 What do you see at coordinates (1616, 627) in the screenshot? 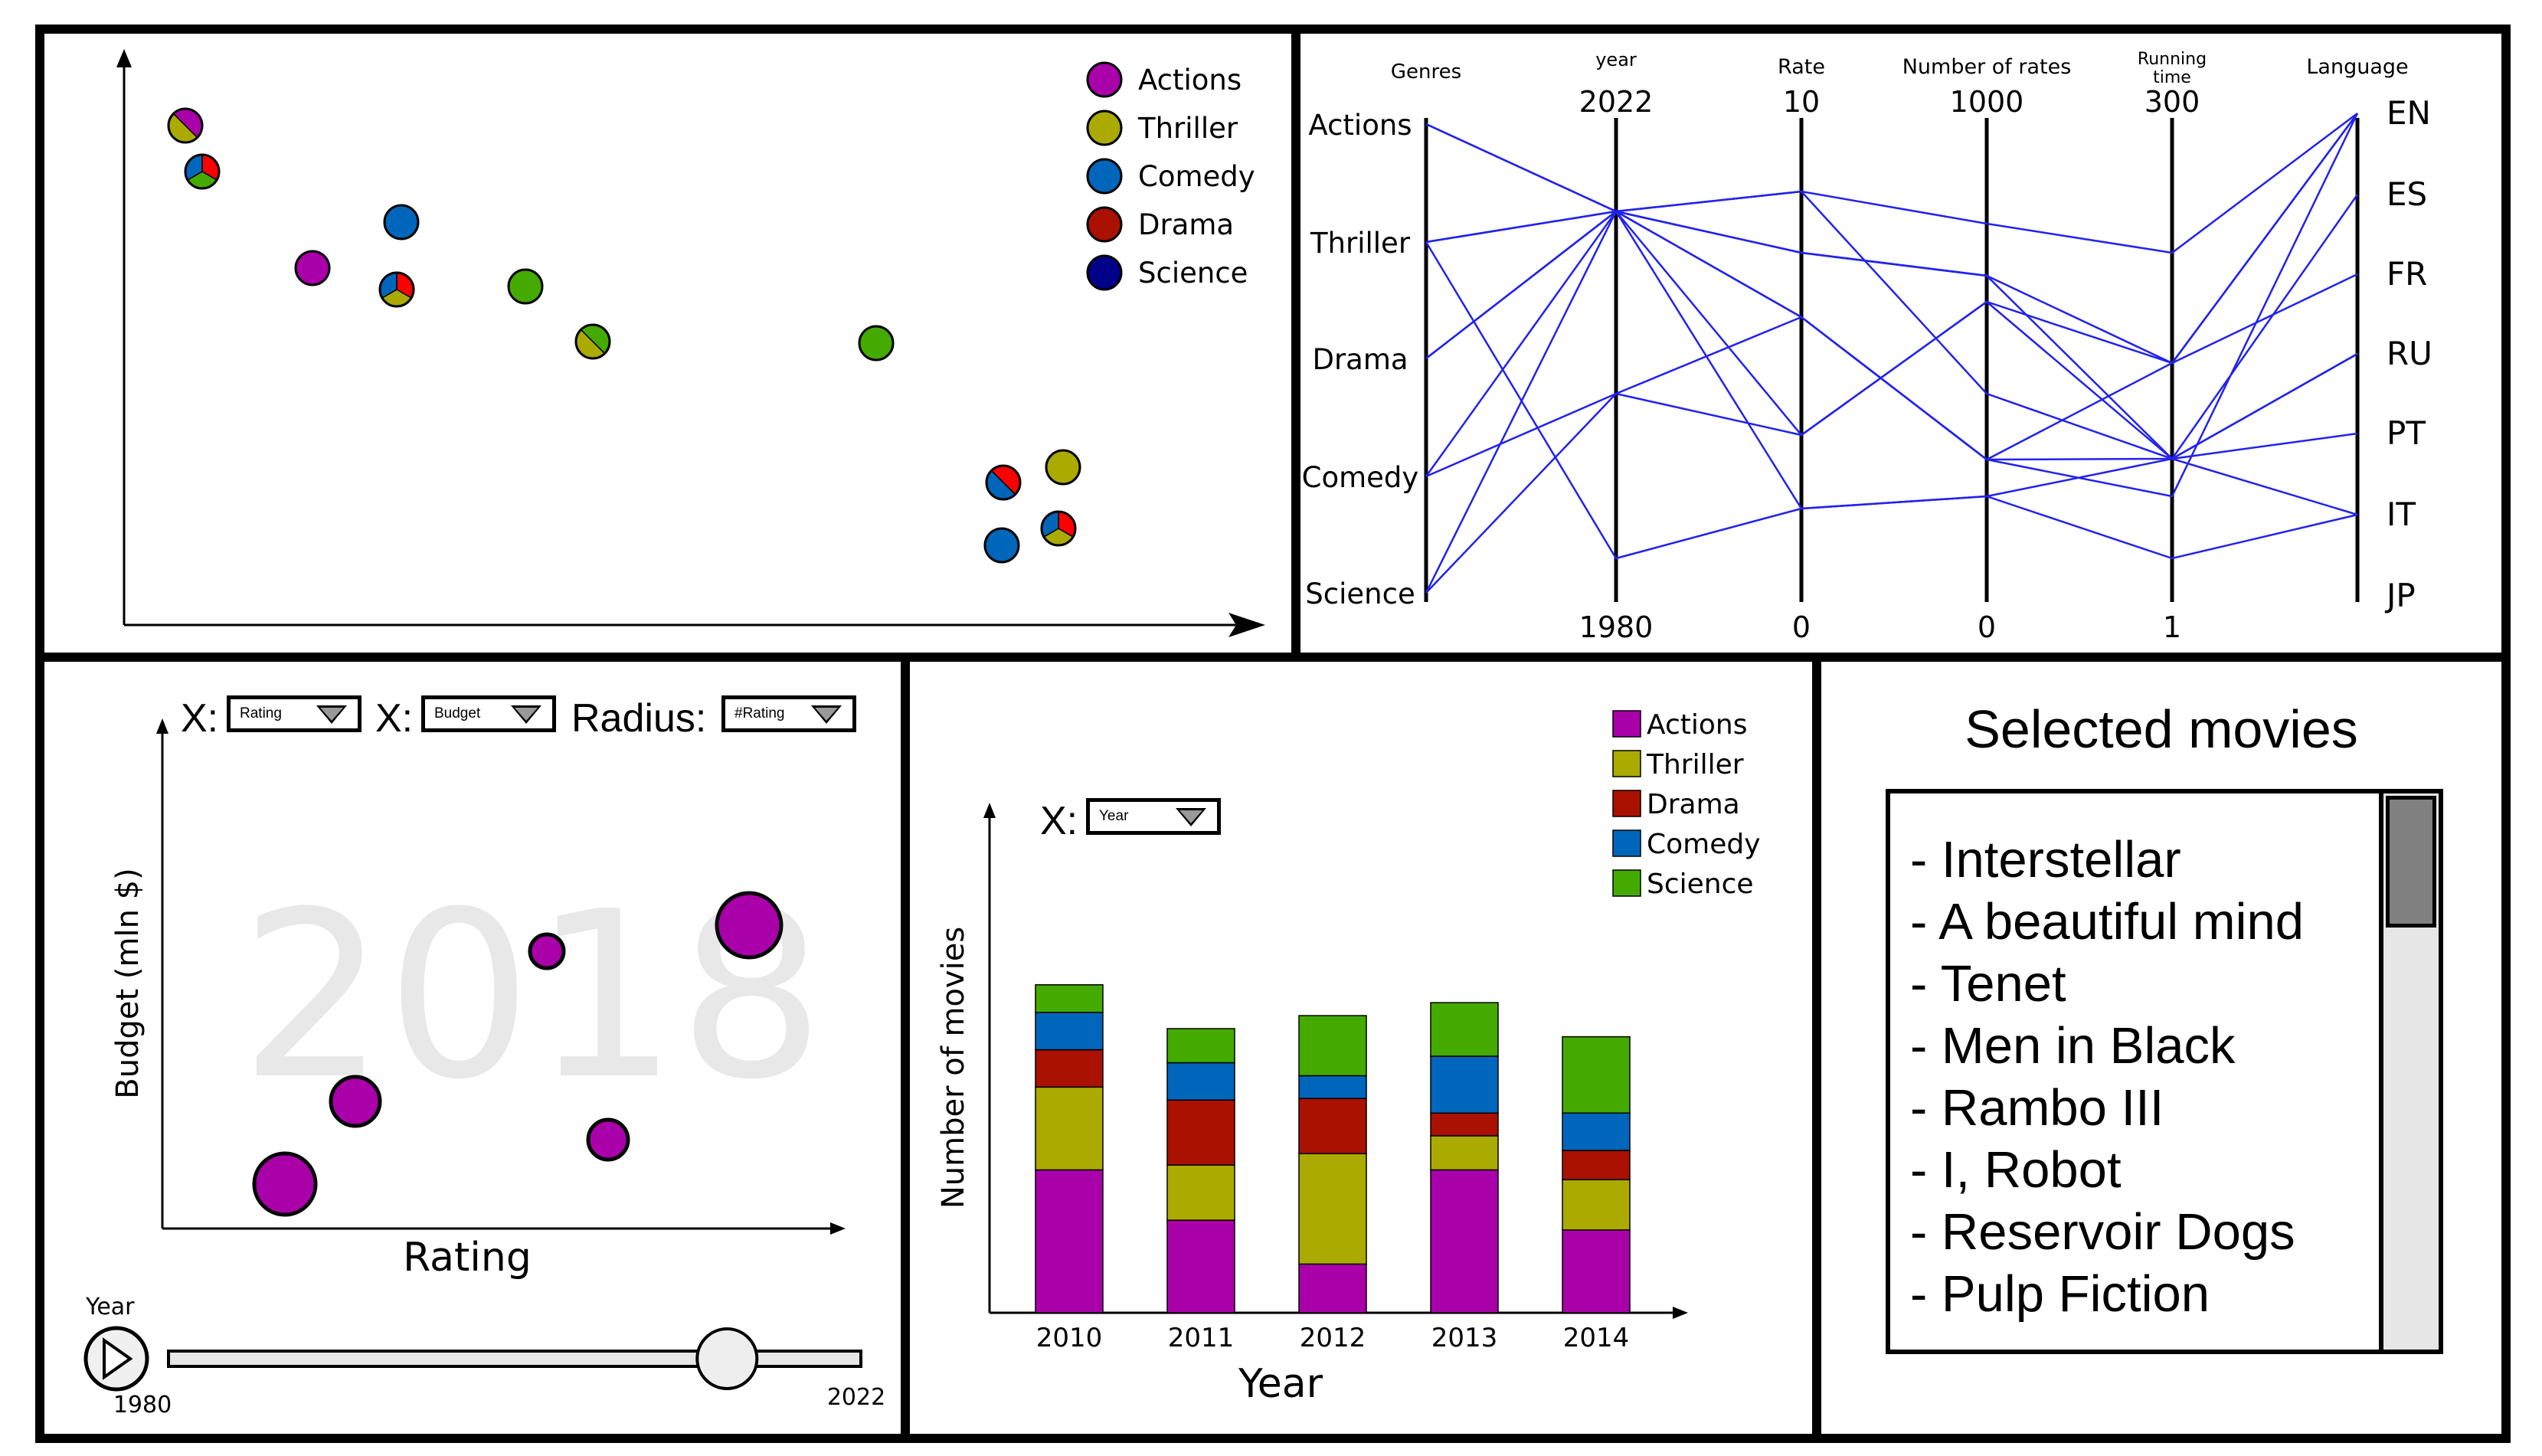
I see `axis-min-label: 1980` at bounding box center [1616, 627].